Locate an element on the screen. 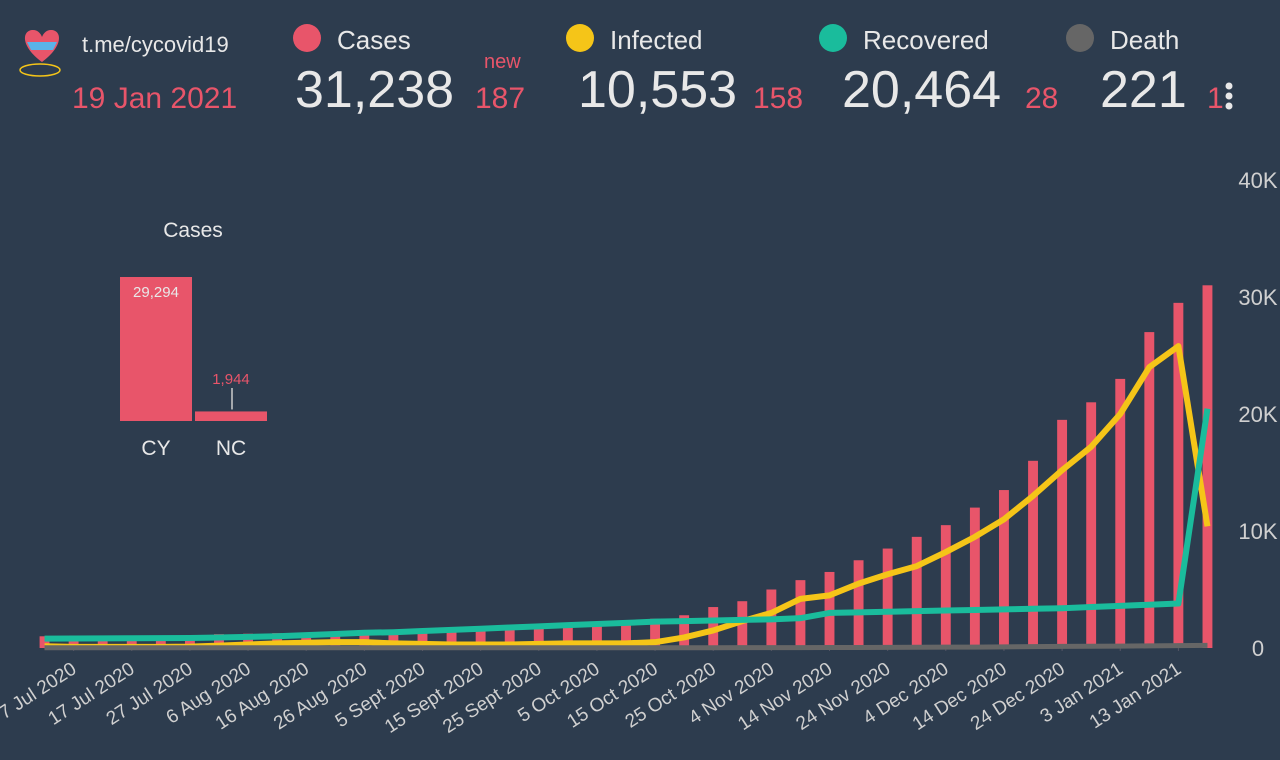 This screenshot has height=760, width=1280. inset-value-label: 29,294 is located at coordinates (156, 292).